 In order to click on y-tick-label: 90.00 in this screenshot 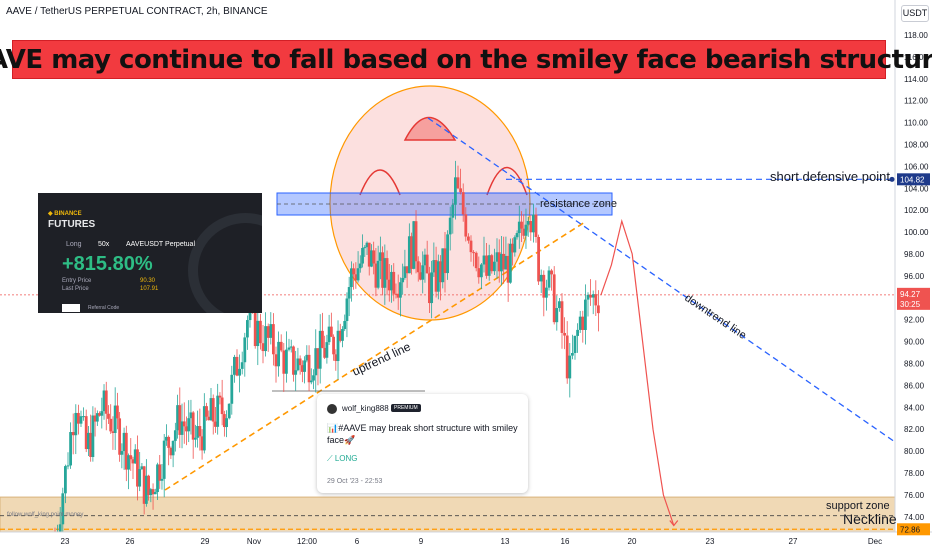, I will do `click(914, 342)`.